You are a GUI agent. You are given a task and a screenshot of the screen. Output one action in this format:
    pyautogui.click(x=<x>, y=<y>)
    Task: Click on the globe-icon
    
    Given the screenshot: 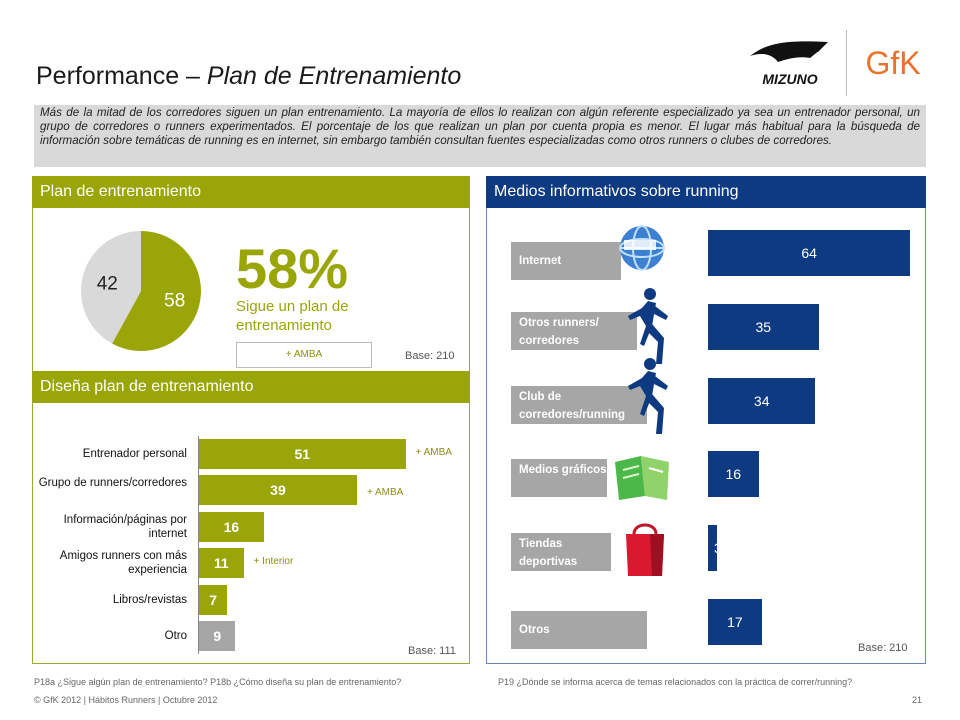 What is the action you would take?
    pyautogui.click(x=642, y=248)
    